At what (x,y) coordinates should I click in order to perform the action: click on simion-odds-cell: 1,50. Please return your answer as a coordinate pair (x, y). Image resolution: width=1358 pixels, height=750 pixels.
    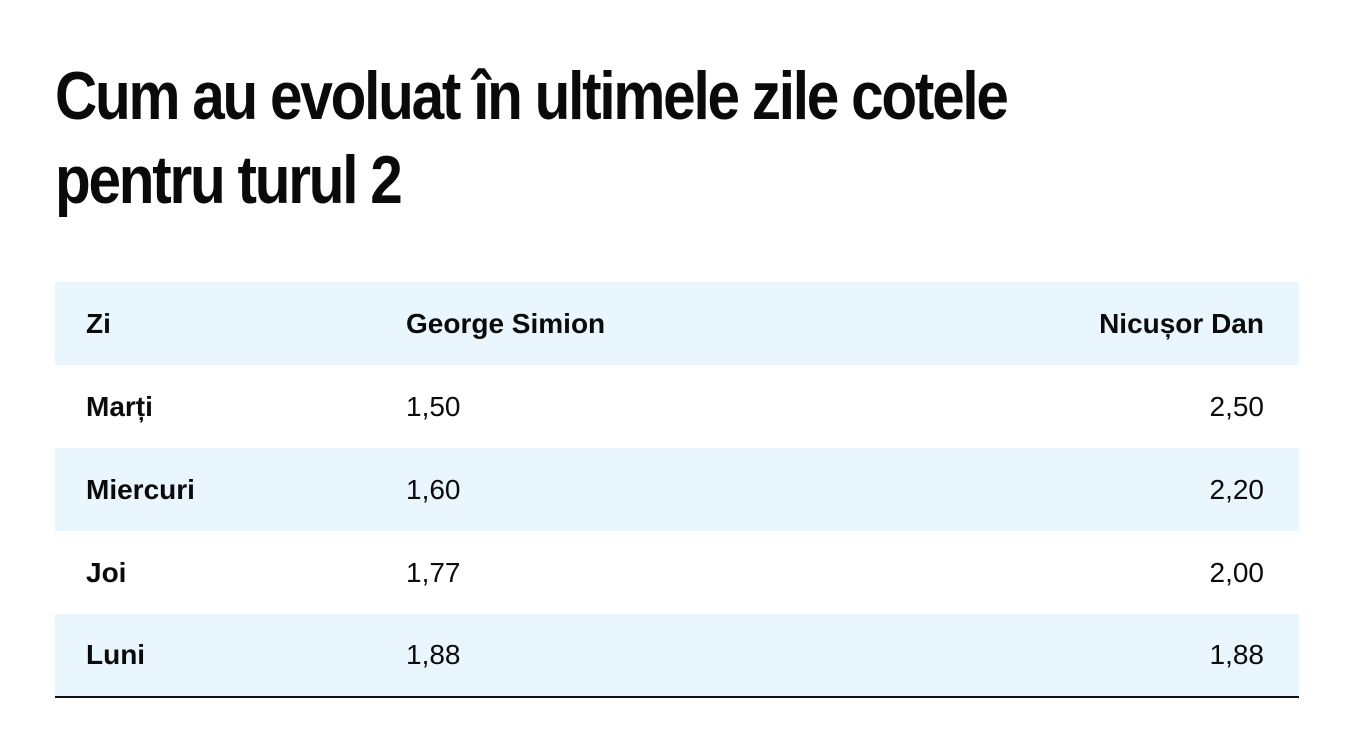
    Looking at the image, I should click on (433, 406).